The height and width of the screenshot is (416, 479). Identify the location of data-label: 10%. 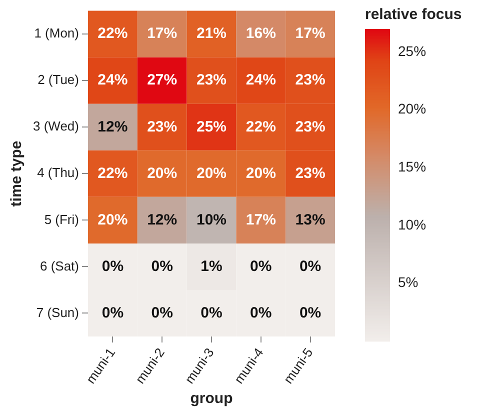
(211, 219).